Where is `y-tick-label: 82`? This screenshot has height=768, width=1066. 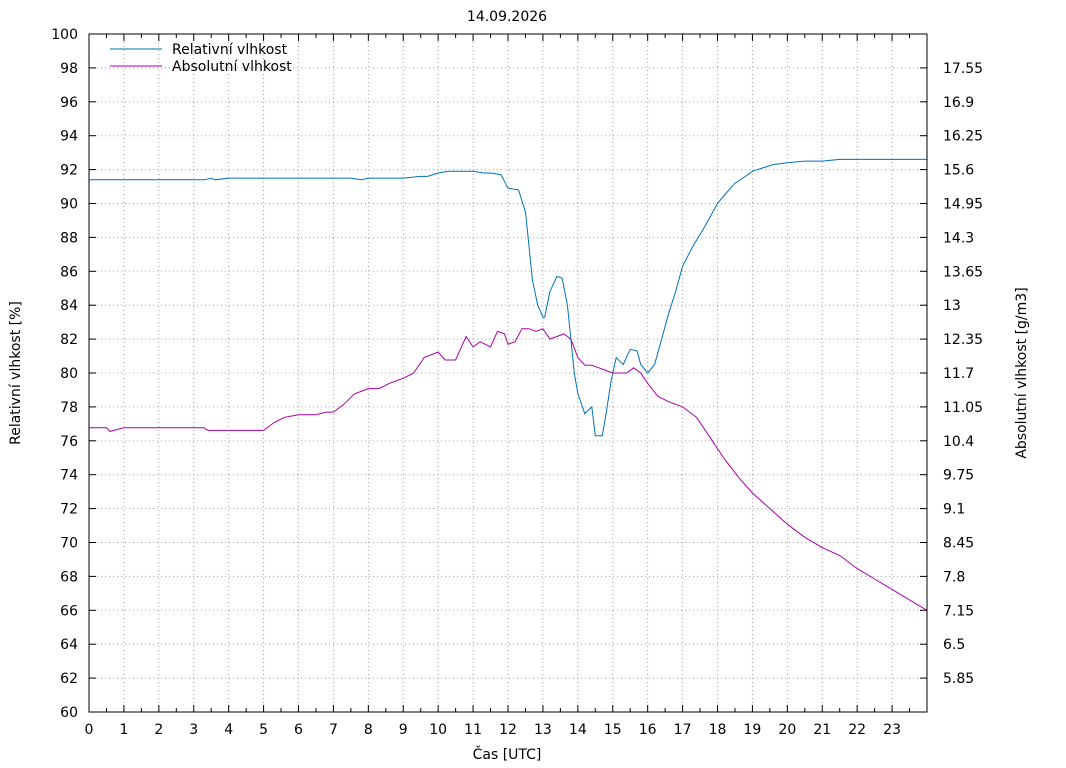 y-tick-label: 82 is located at coordinates (69, 340).